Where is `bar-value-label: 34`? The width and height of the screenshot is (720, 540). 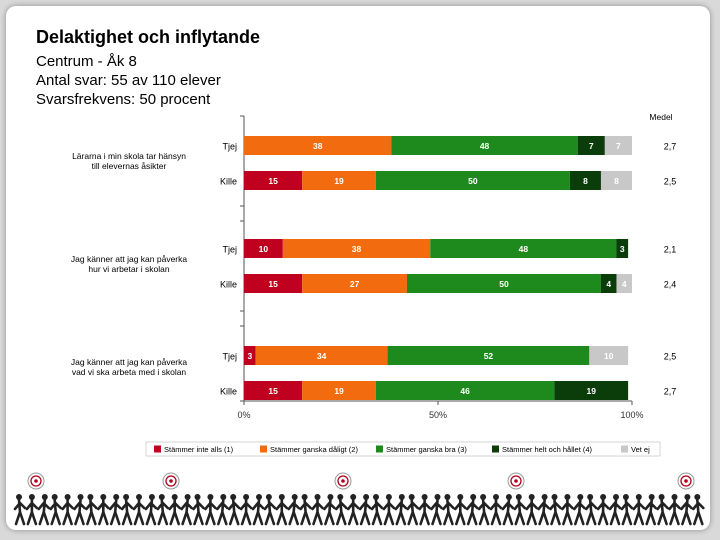
bar-value-label: 34 is located at coordinates (322, 356).